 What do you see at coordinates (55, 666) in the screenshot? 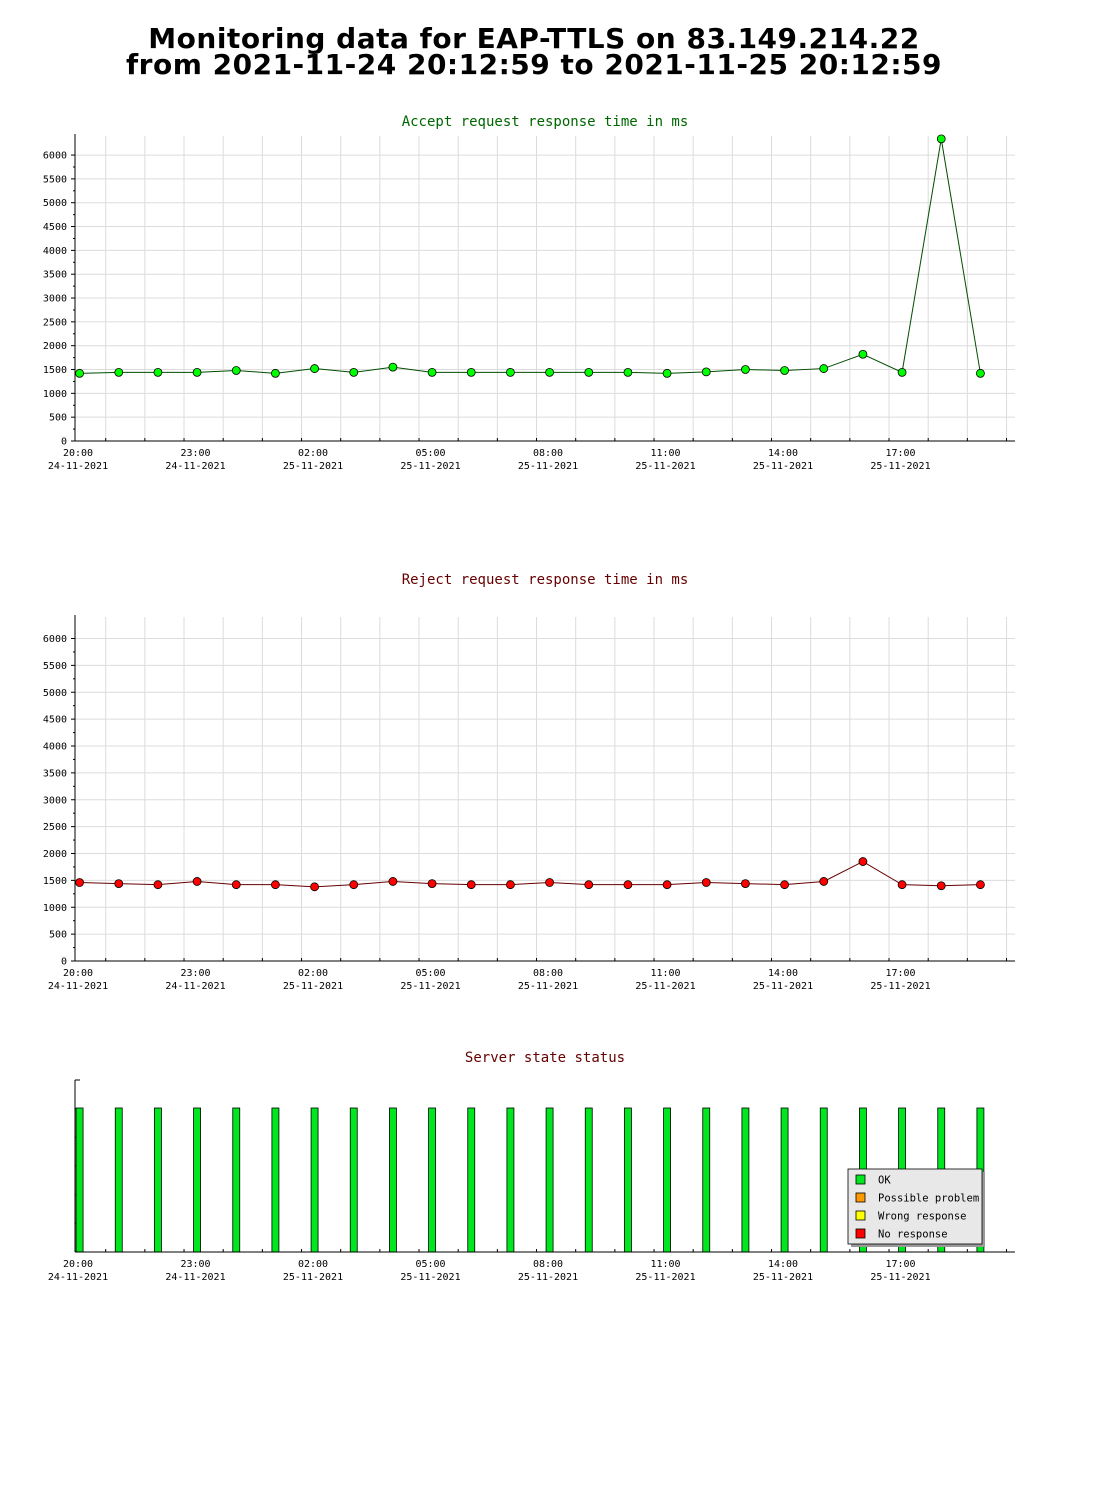
I see `y-tick-label: 5500` at bounding box center [55, 666].